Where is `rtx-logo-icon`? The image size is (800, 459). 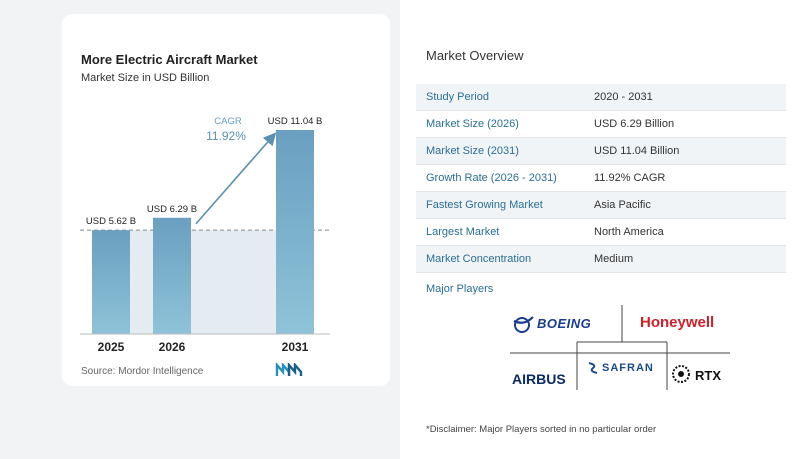
rtx-logo-icon is located at coordinates (681, 374).